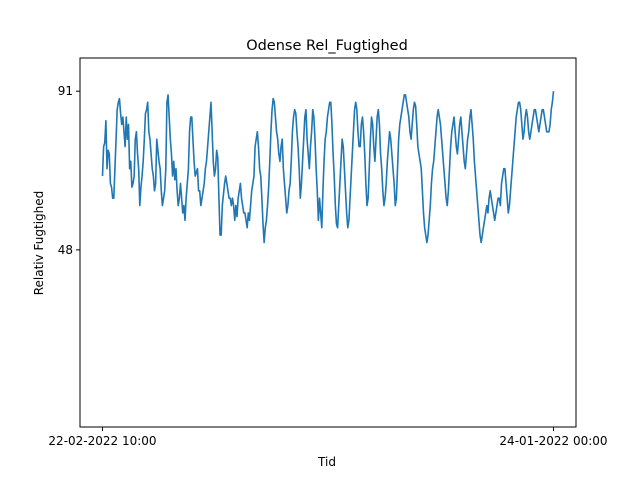  What do you see at coordinates (65, 91) in the screenshot?
I see `y-tick-label: 91` at bounding box center [65, 91].